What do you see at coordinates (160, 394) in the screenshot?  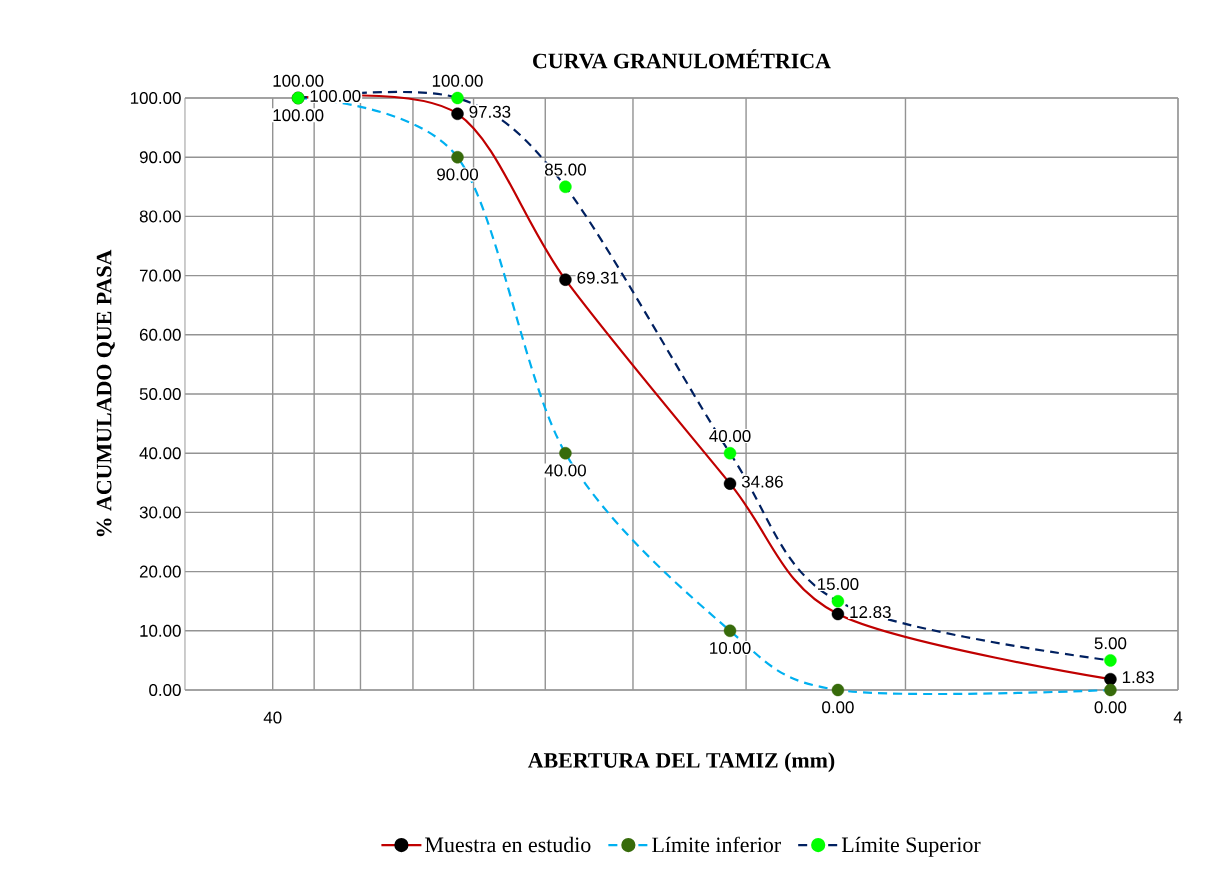 I see `y-tick-label: 50.00` at bounding box center [160, 394].